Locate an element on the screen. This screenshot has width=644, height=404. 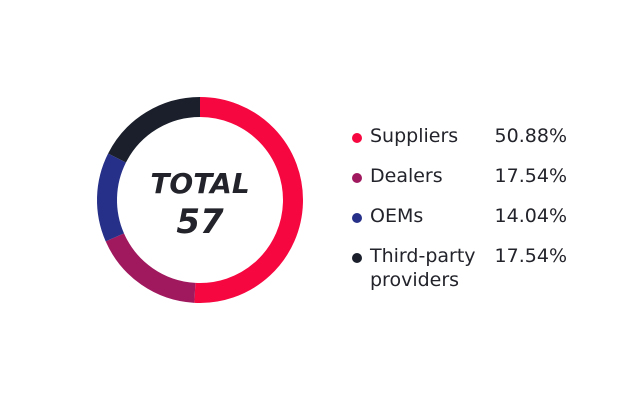
legend-dot-suppliers is located at coordinates (357, 138).